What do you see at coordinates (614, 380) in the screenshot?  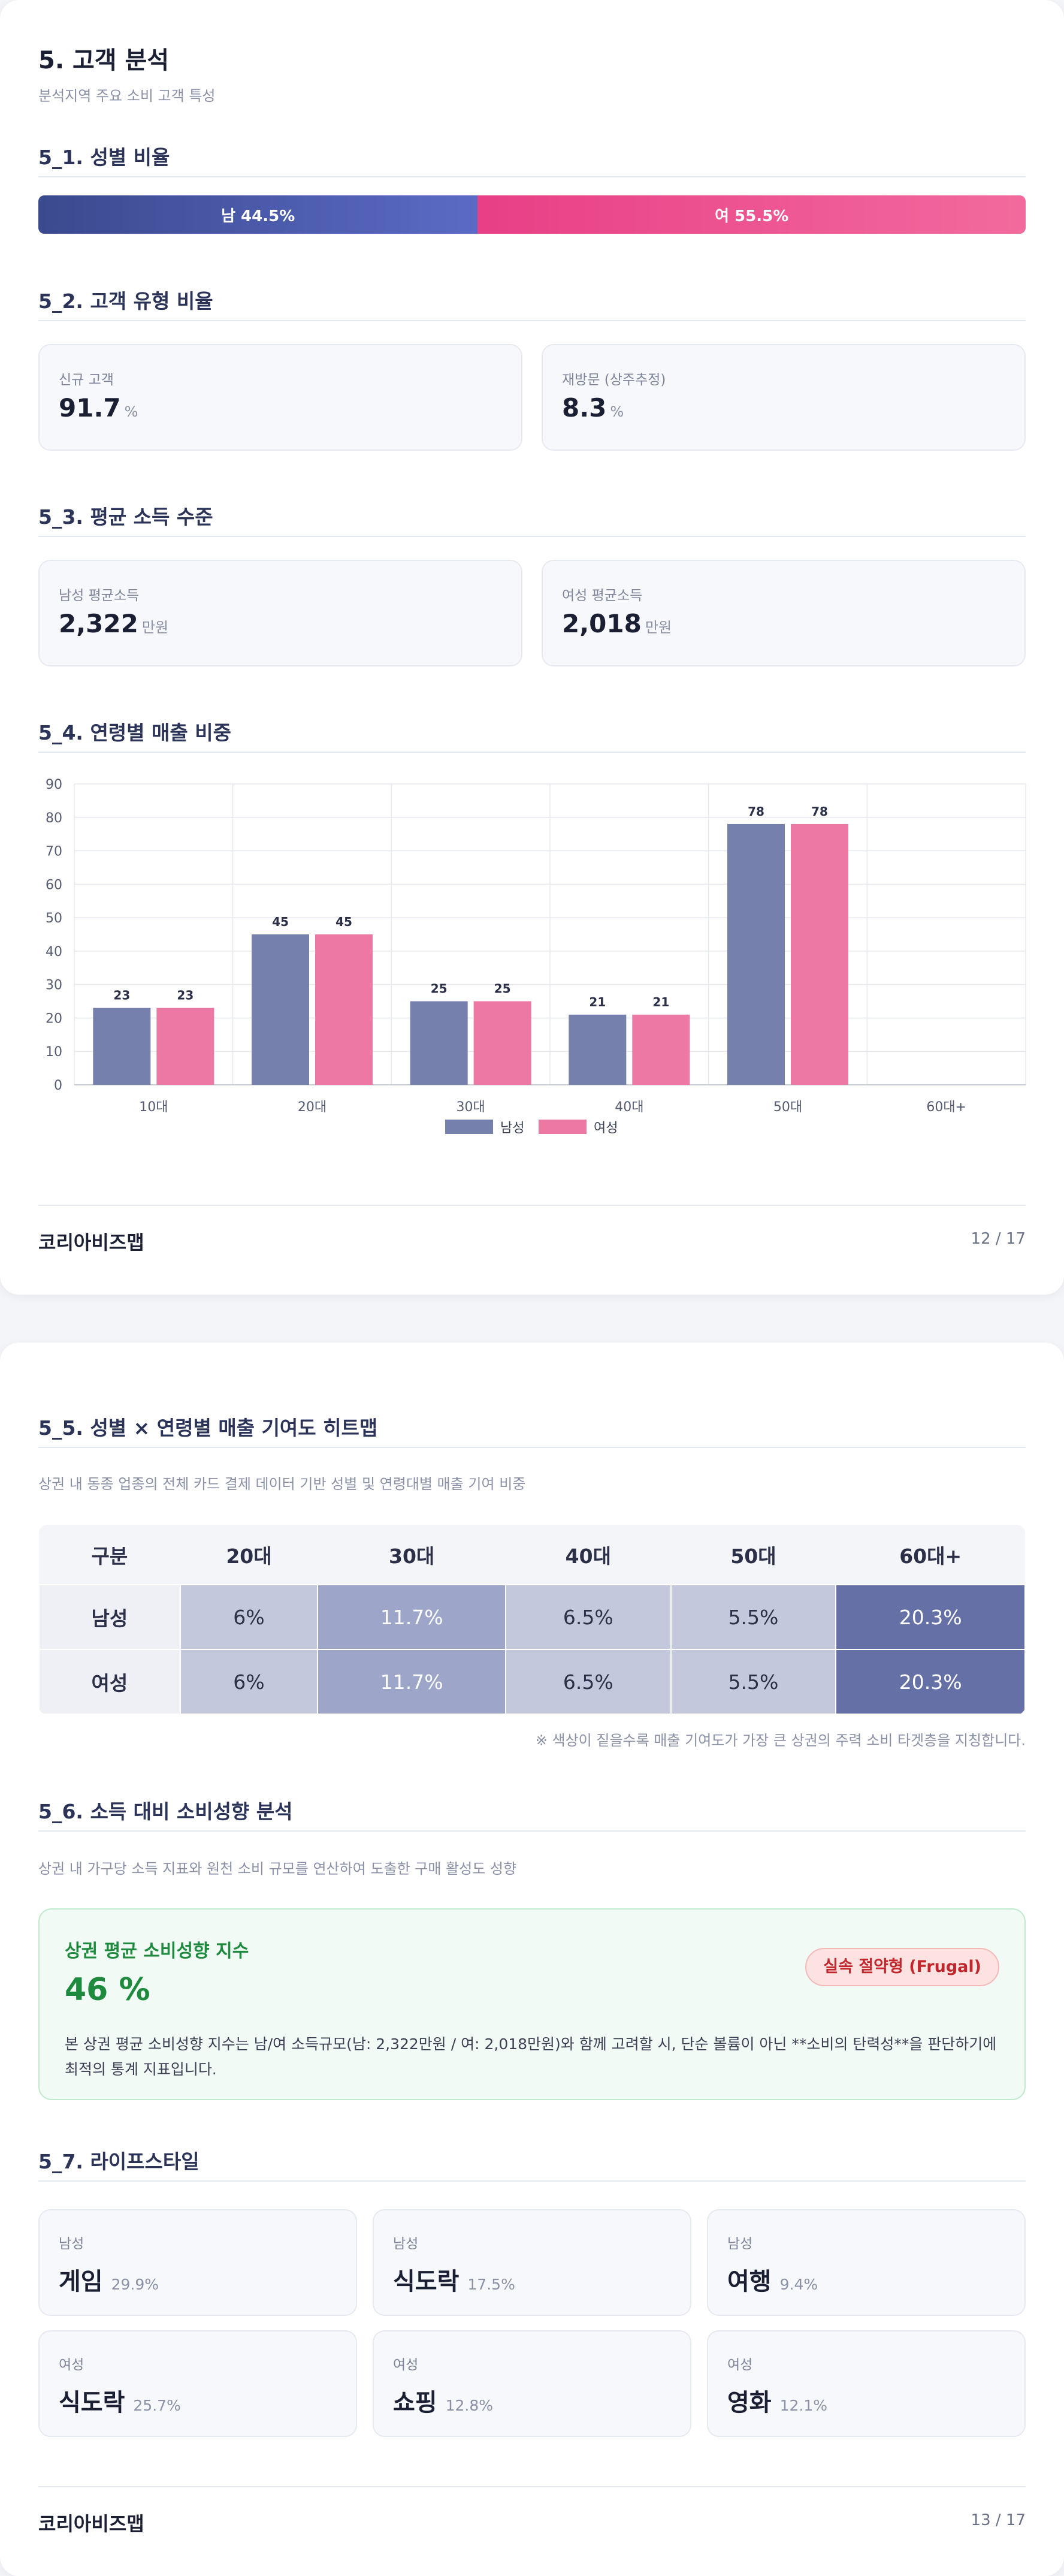 I see `stat-label: 재방문 (상주추정)` at bounding box center [614, 380].